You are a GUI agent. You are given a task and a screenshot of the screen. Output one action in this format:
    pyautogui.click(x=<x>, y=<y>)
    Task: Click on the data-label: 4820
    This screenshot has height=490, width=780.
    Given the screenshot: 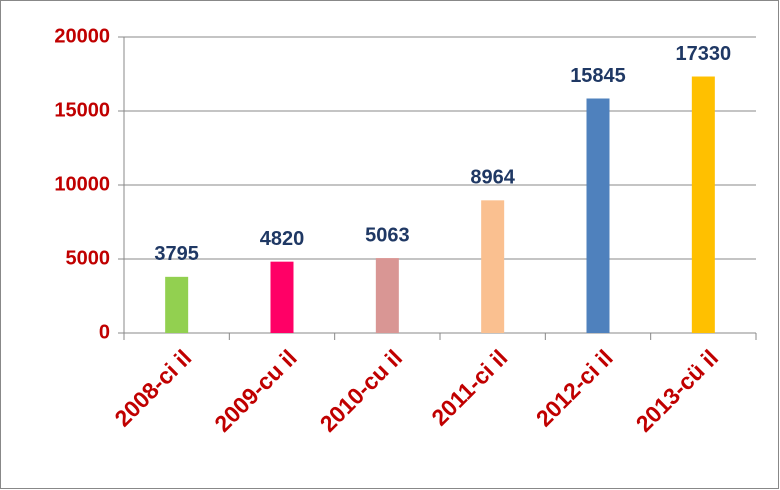 What is the action you would take?
    pyautogui.click(x=282, y=239)
    